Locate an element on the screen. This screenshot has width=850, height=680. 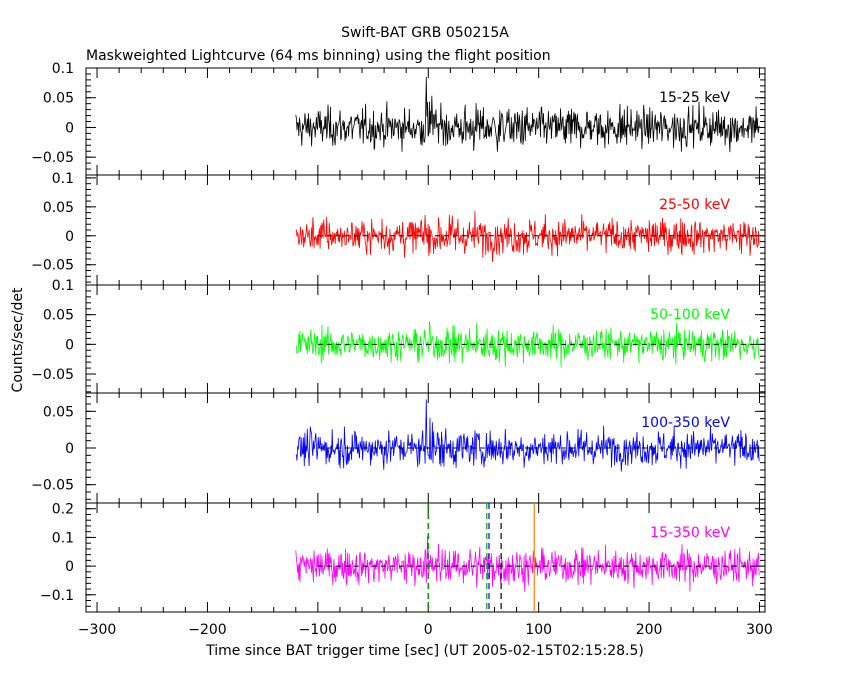
ytick-label-0-3: −0.05 is located at coordinates (52, 158).